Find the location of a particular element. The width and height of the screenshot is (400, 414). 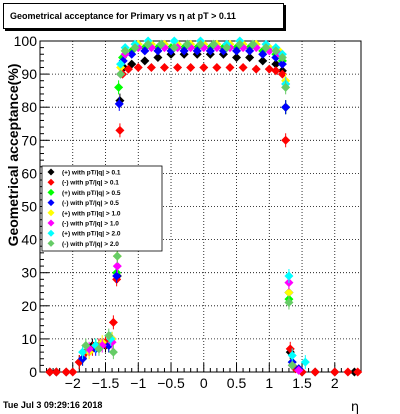

x-tick-label: −1.5 is located at coordinates (106, 383).